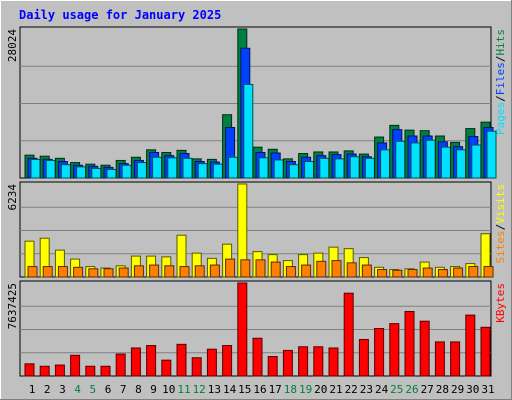 Image resolution: width=512 pixels, height=400 pixels. What do you see at coordinates (12, 306) in the screenshot?
I see `y-max-label: 7637425` at bounding box center [12, 306].